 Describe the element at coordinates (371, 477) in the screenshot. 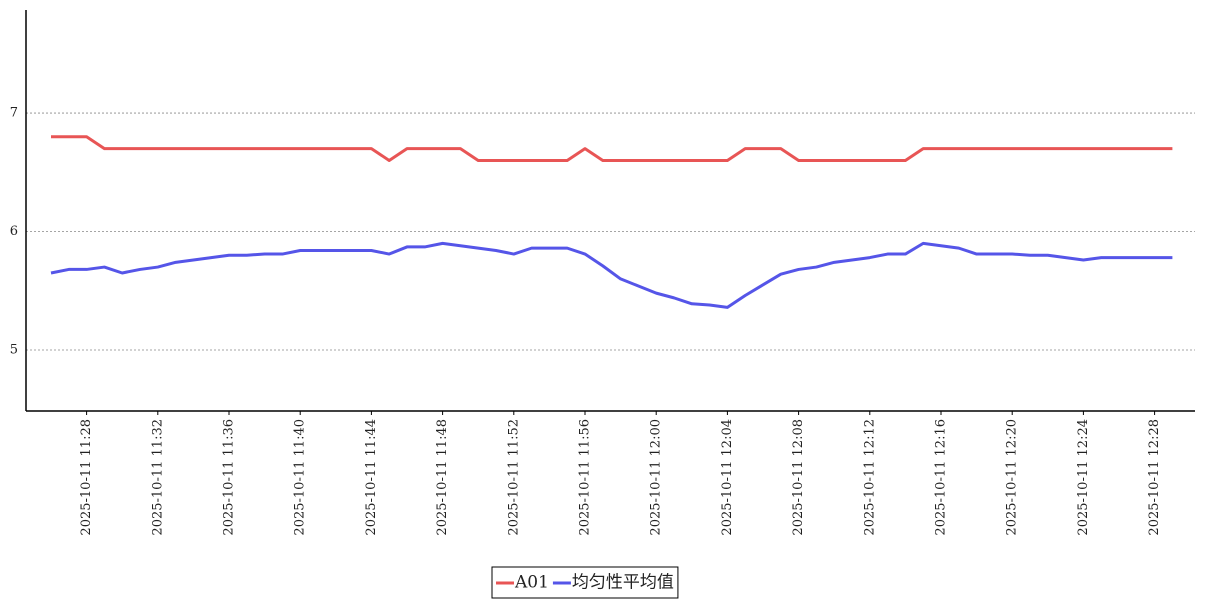

I see `x-tick-label: 2025-10-11 11:44` at that location.